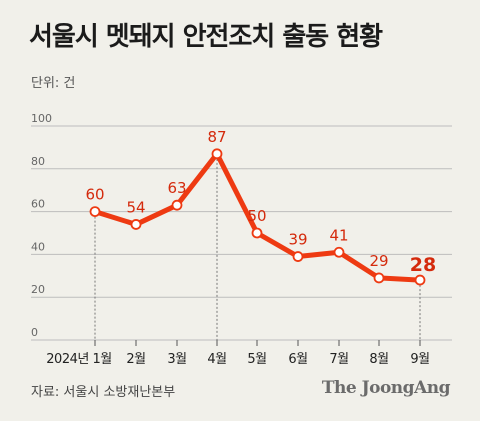 The height and width of the screenshot is (421, 480). What do you see at coordinates (206, 37) in the screenshot?
I see `chart-title: 서울시 멧돼지 안전조치 출동 현황` at bounding box center [206, 37].